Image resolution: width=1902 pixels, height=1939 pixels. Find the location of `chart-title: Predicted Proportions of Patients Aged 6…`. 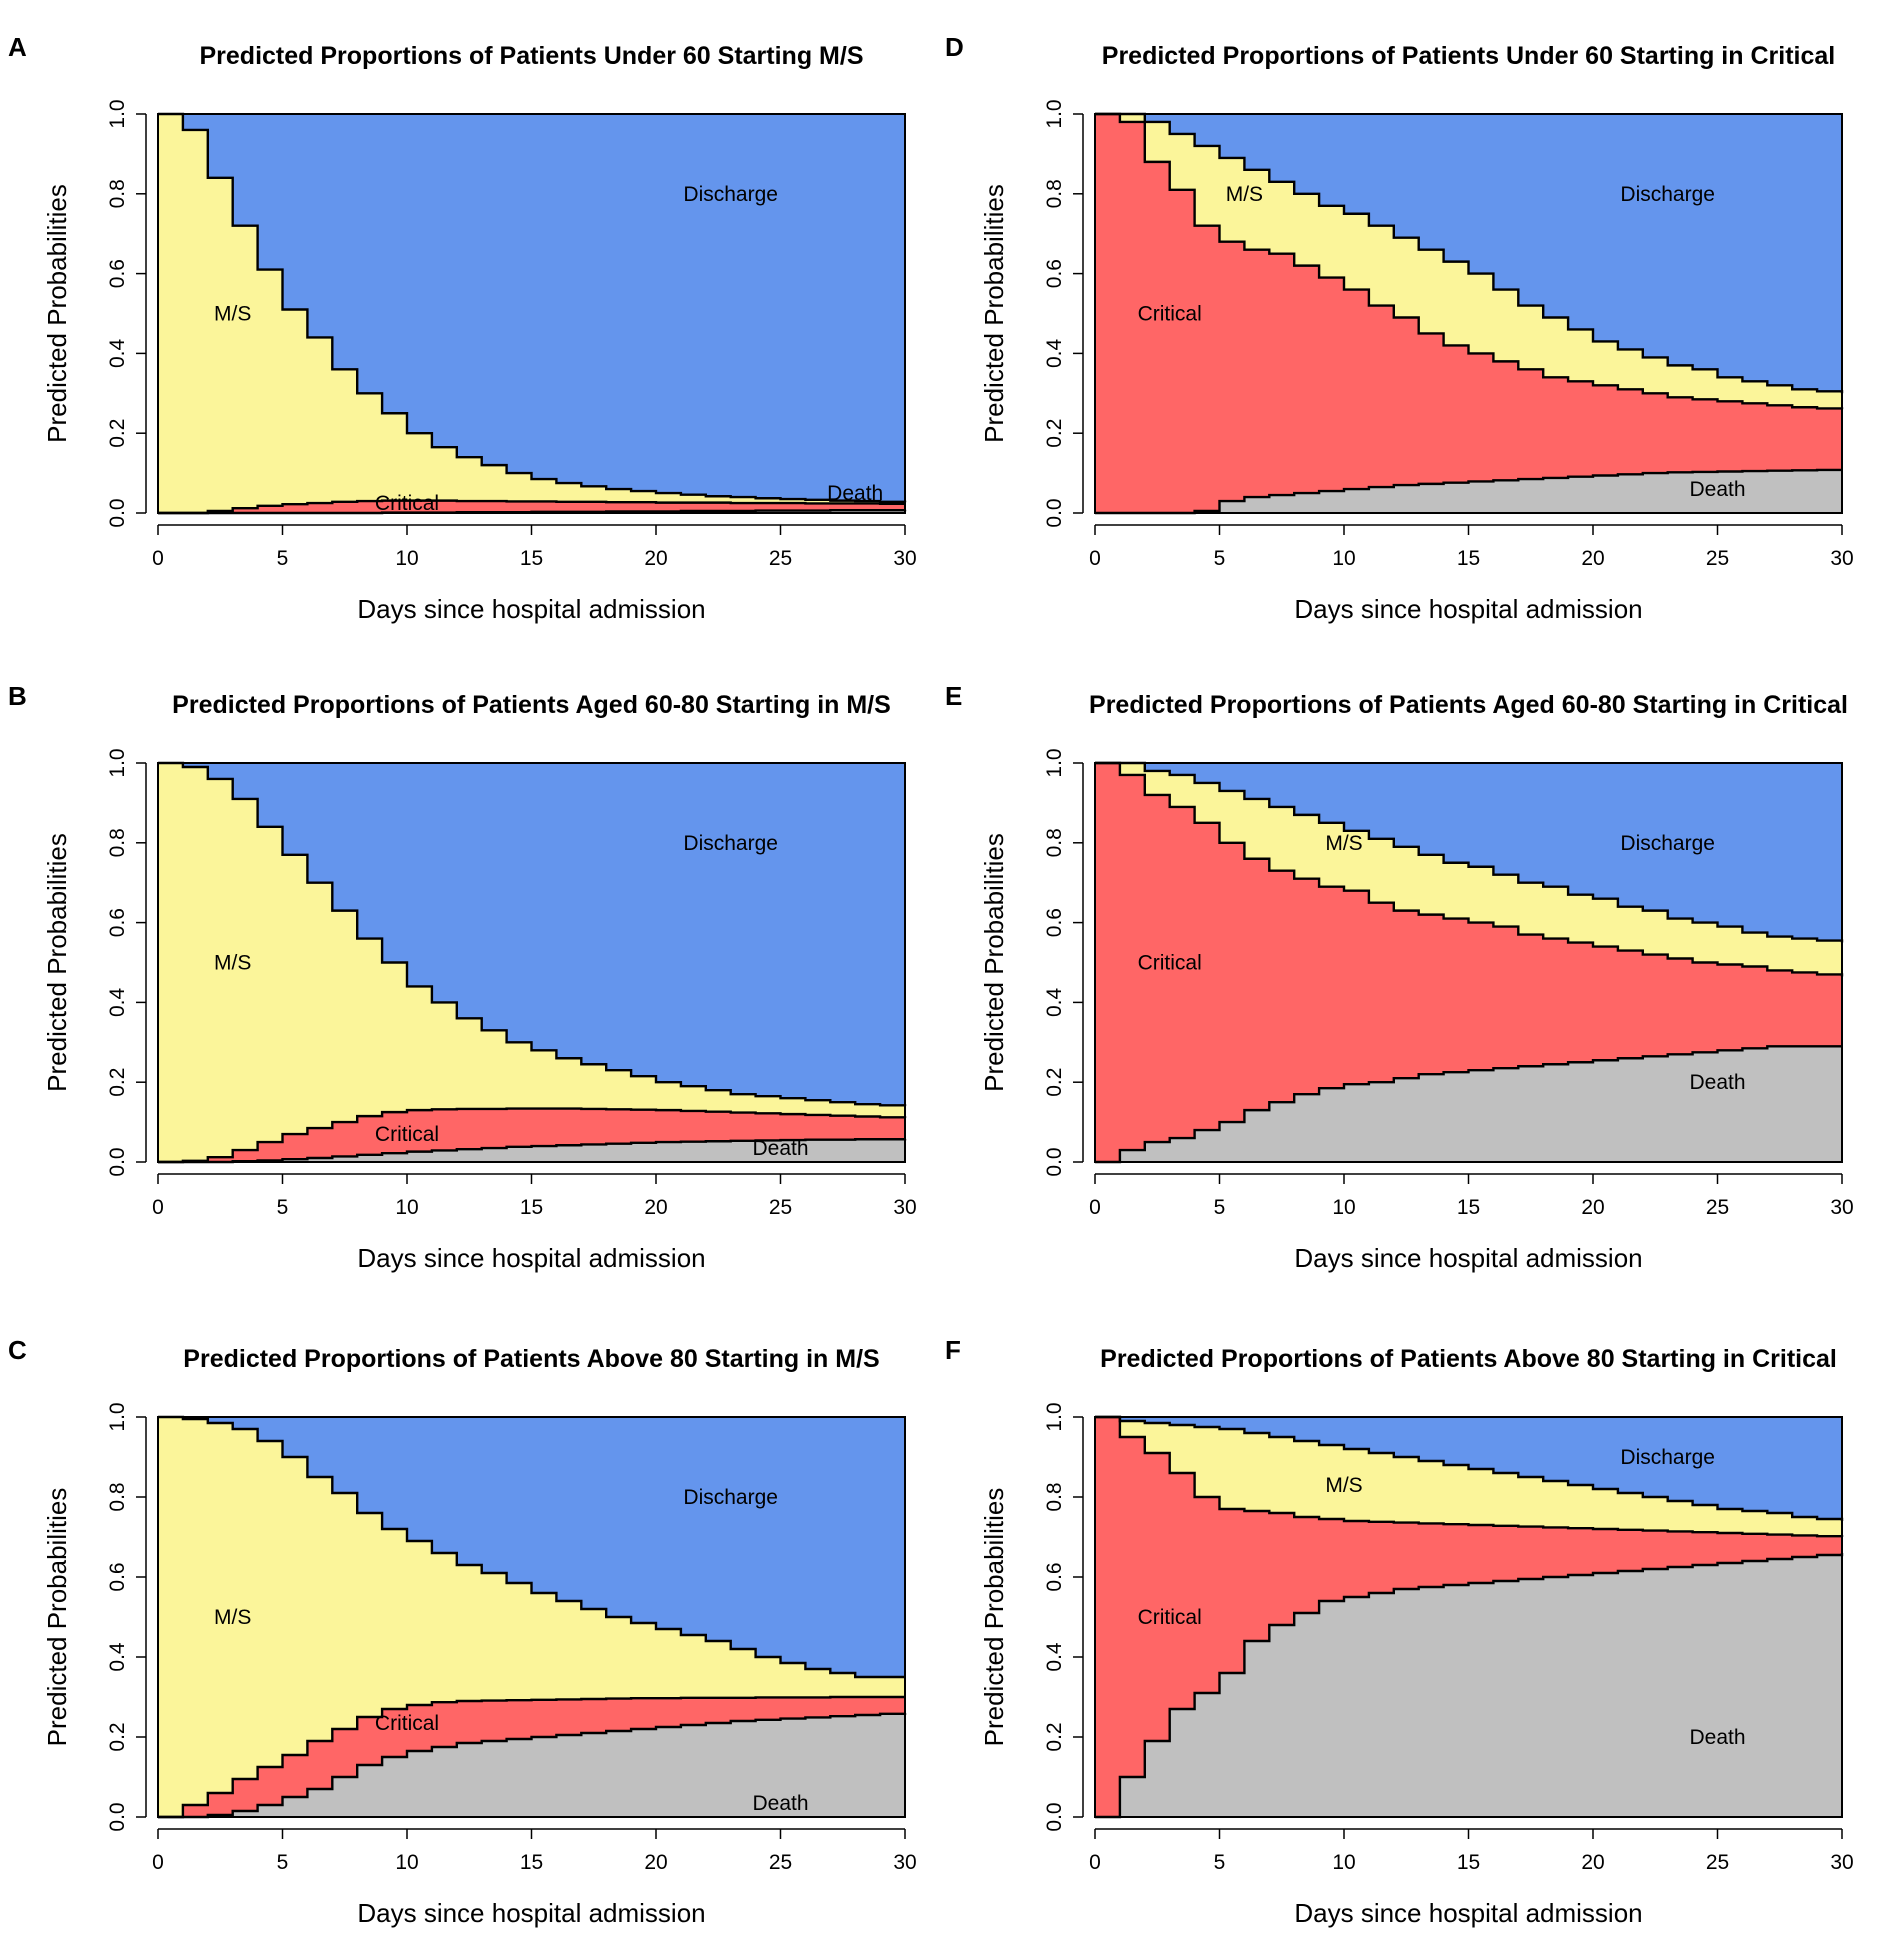

chart-title: Predicted Proportions of Patients Aged 6… is located at coordinates (1468, 705).